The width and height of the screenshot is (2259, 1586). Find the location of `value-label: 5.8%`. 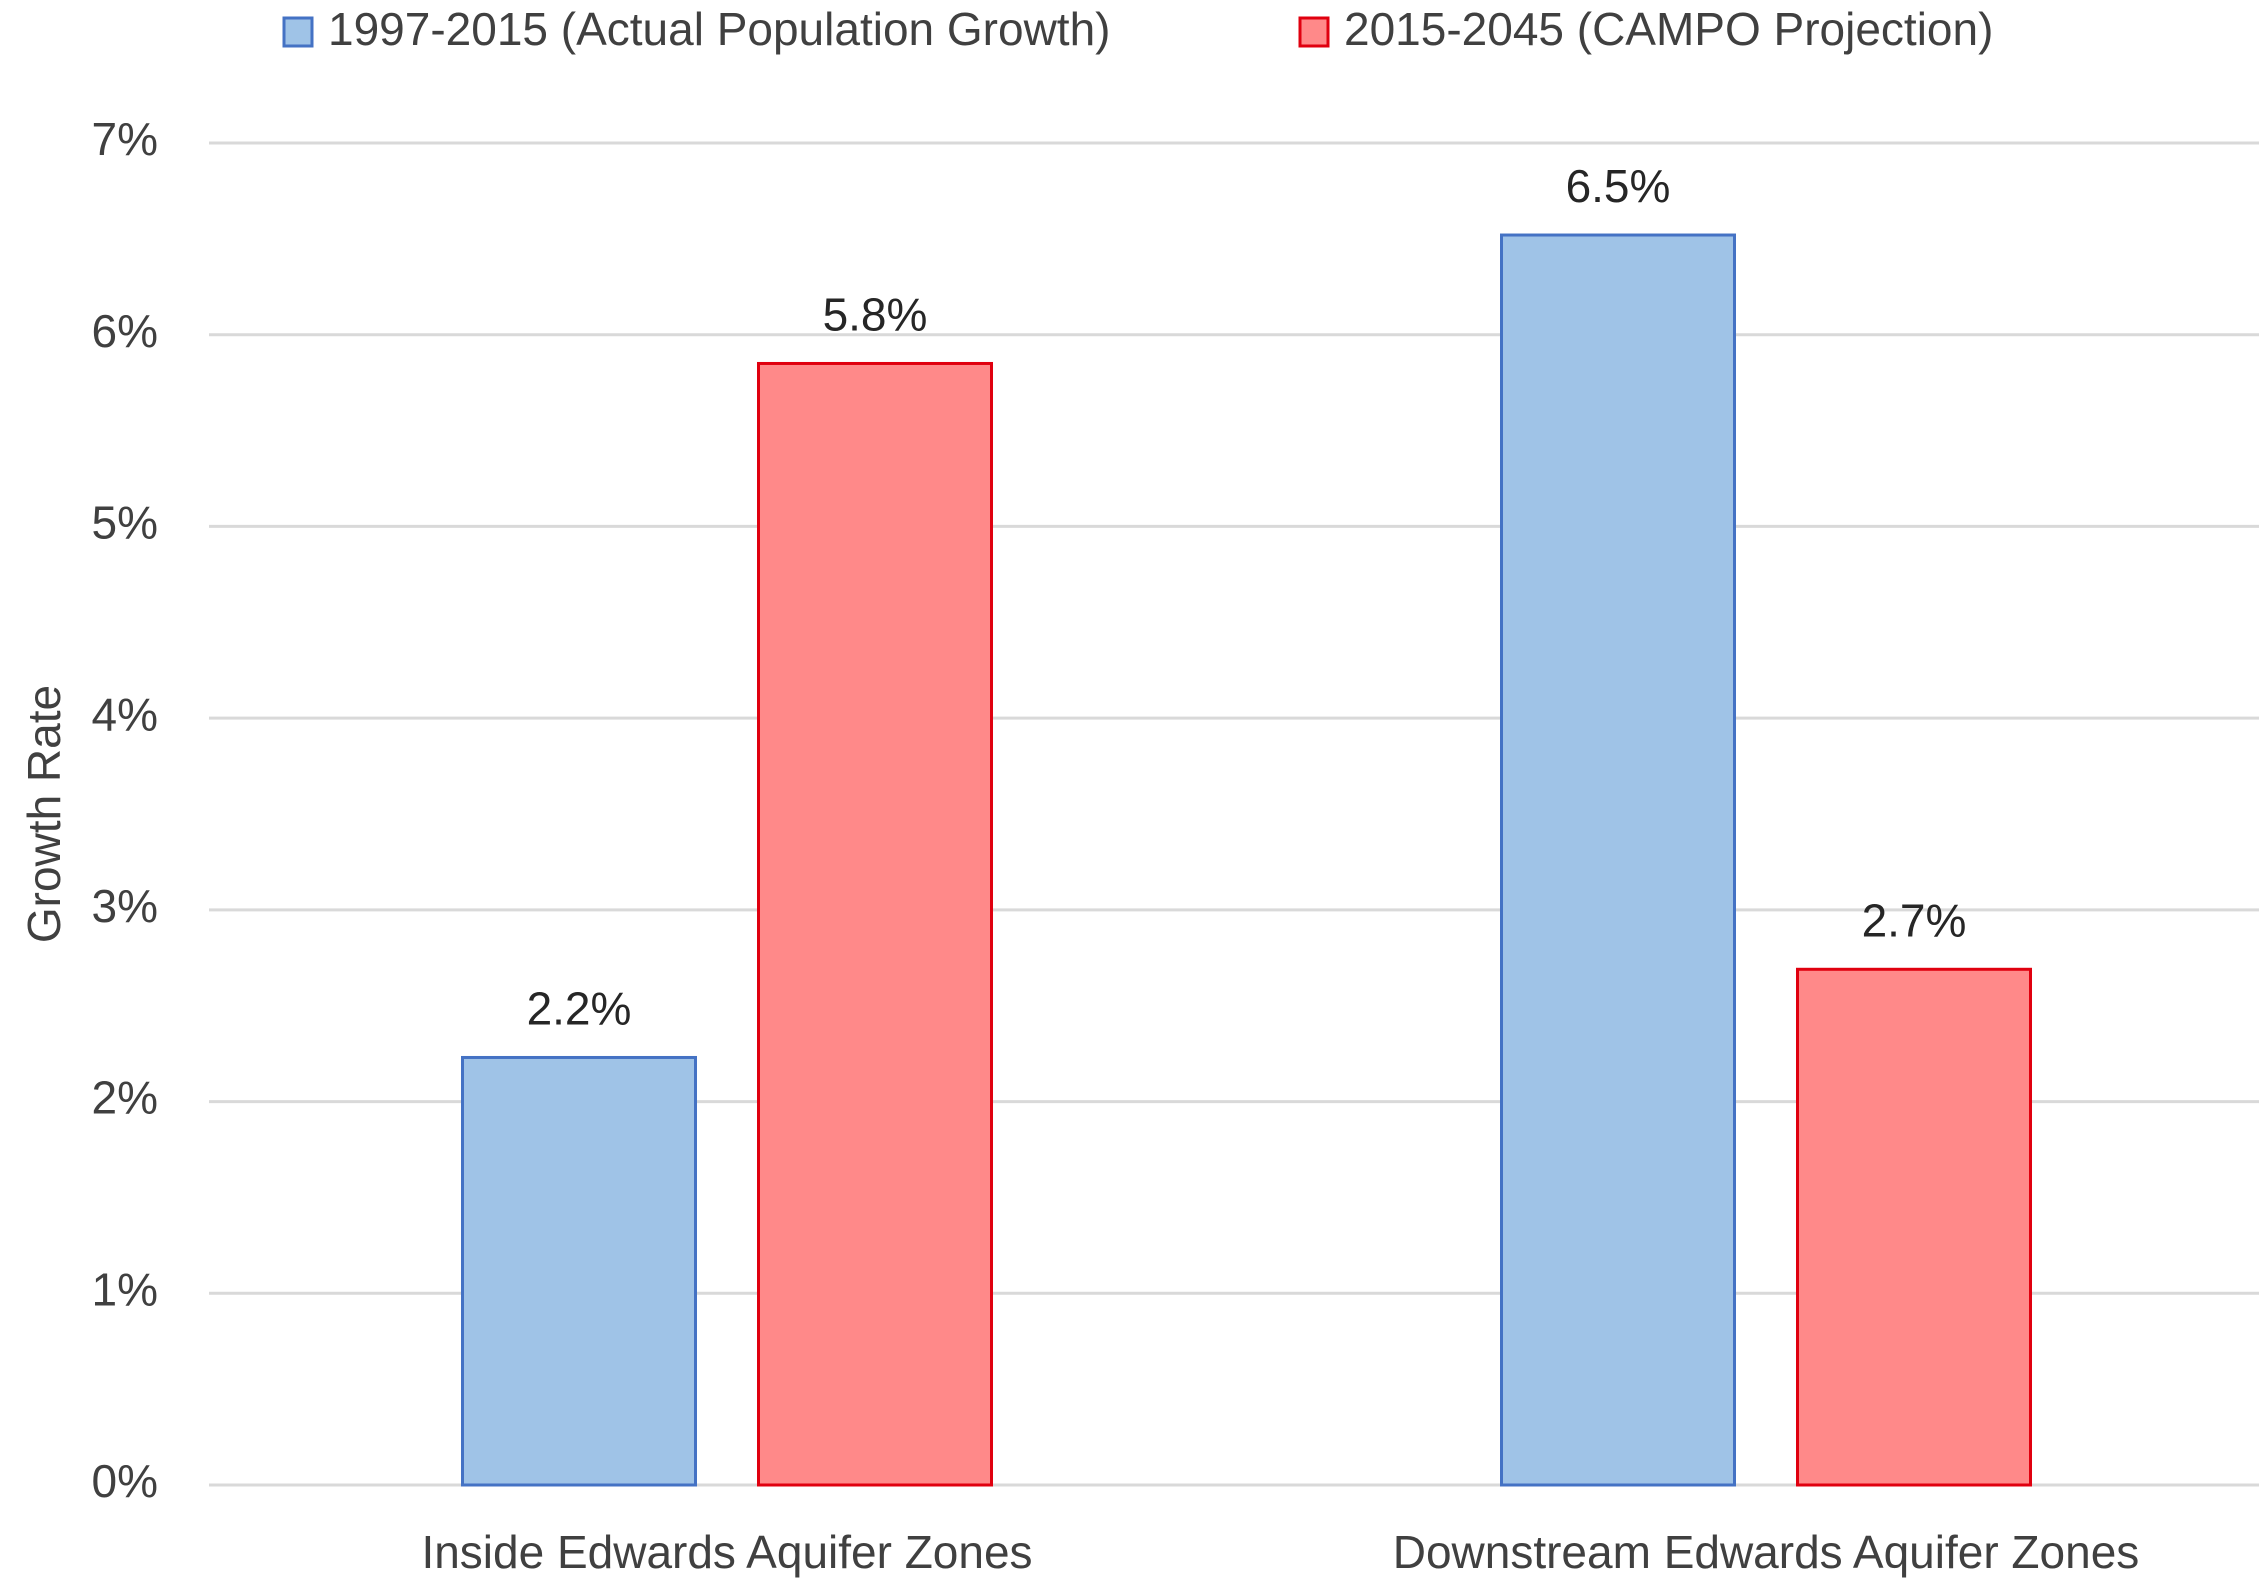

value-label: 5.8% is located at coordinates (875, 315).